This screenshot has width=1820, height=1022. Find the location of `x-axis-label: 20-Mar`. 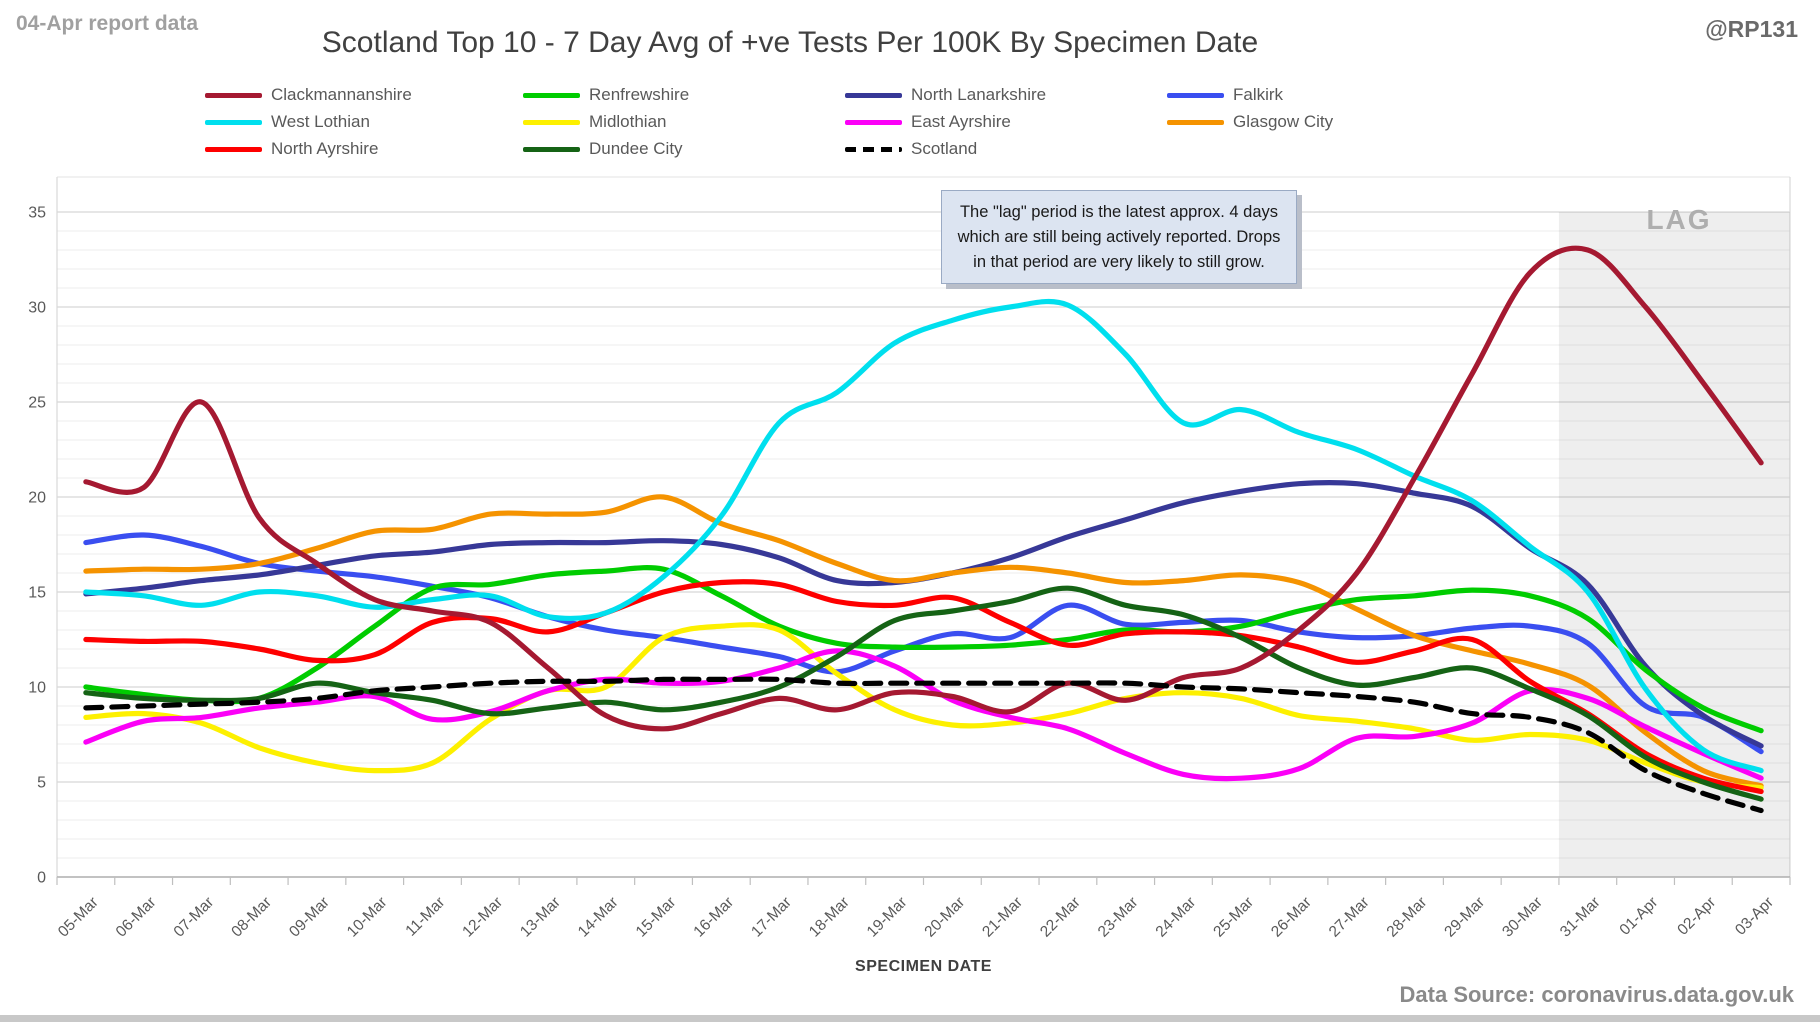

x-axis-label: 20-Mar is located at coordinates (944, 917).